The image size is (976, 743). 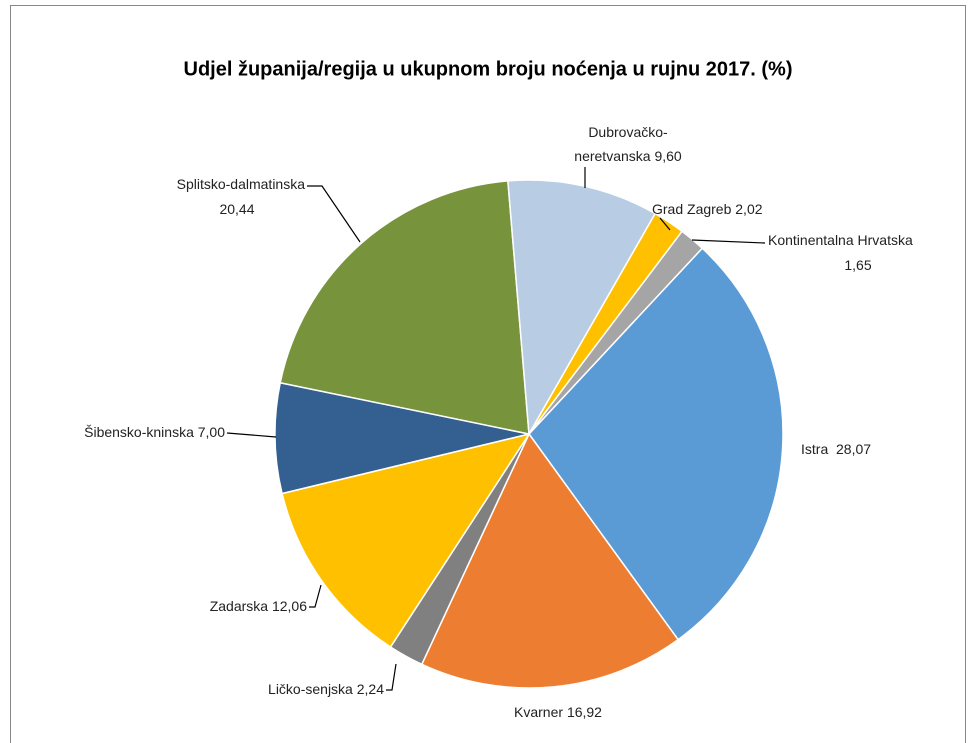 I want to click on data-label: Zadarska 12,06, so click(x=258, y=606).